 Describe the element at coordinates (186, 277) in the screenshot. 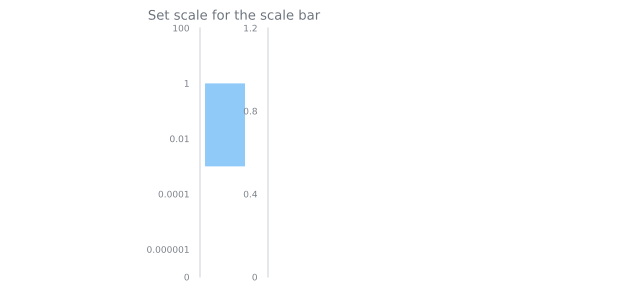

I see `y-tick-label: 0` at that location.